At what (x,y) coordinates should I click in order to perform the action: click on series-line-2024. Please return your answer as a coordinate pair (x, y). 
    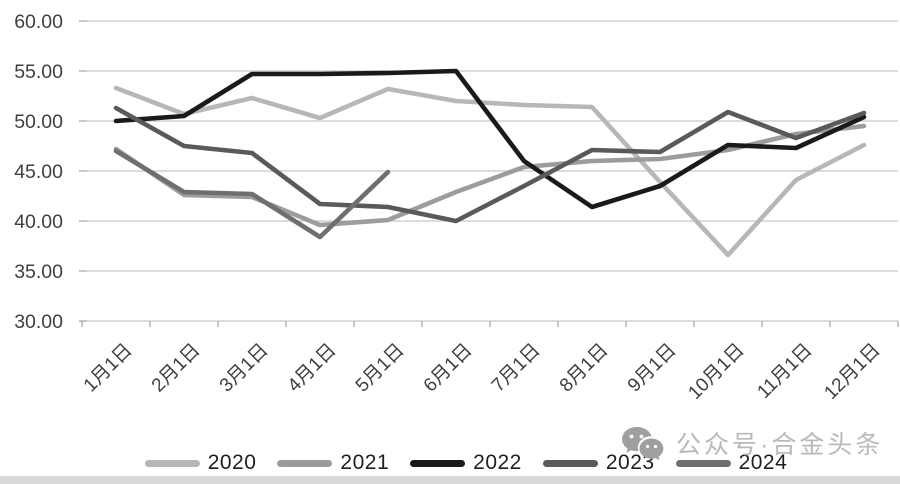
    Looking at the image, I should click on (252, 194).